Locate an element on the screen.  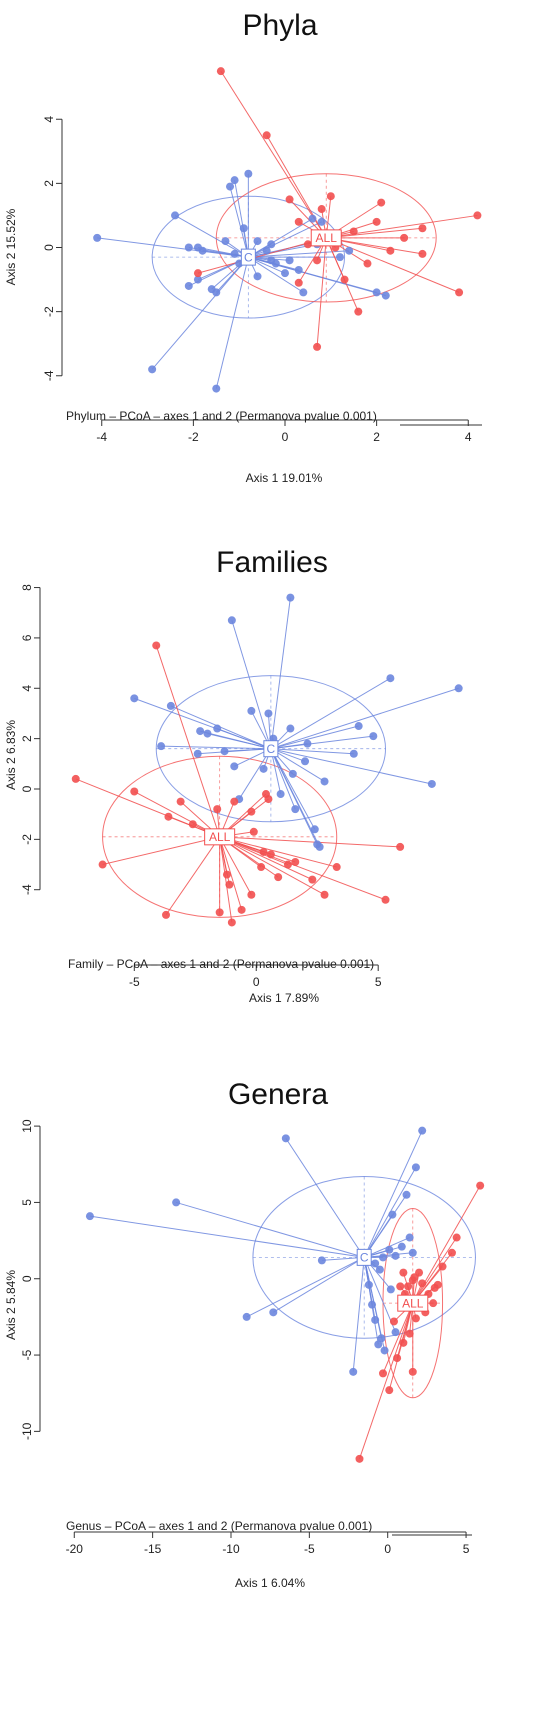
x-tick-label: 0 is located at coordinates (285, 437).